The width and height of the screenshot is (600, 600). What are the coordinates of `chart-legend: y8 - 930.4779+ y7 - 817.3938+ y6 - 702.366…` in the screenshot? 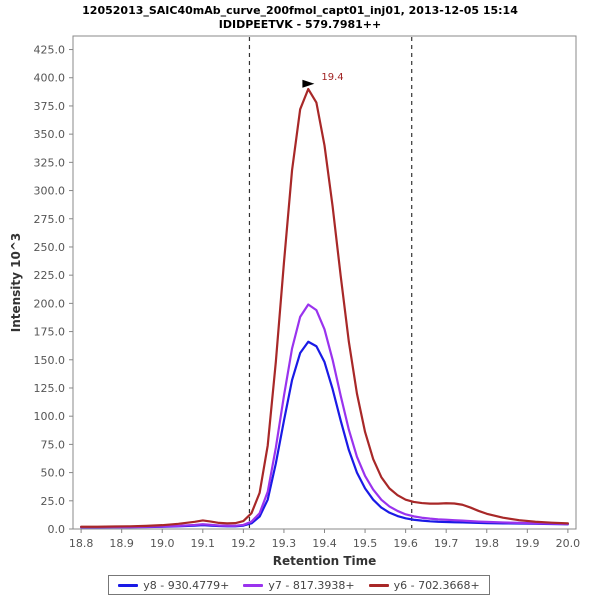 It's located at (299, 585).